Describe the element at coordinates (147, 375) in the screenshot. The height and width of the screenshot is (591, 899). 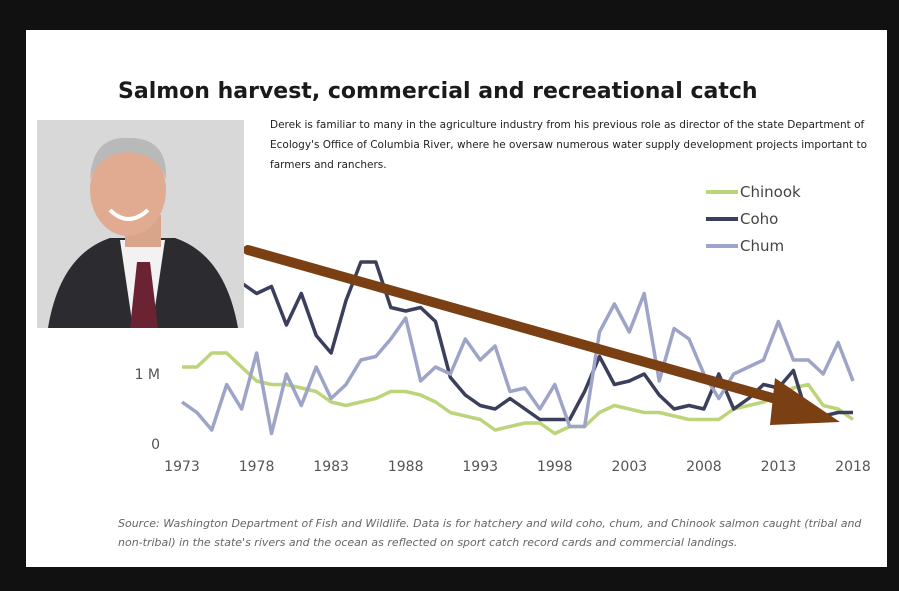
I see `y-tick-label: 1 M` at that location.